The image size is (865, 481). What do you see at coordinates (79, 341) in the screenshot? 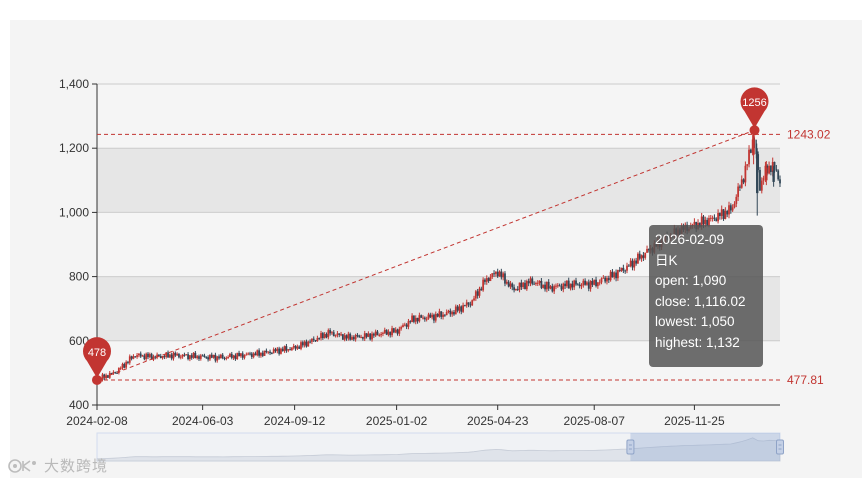
I see `y-tick-label: 600` at bounding box center [79, 341].